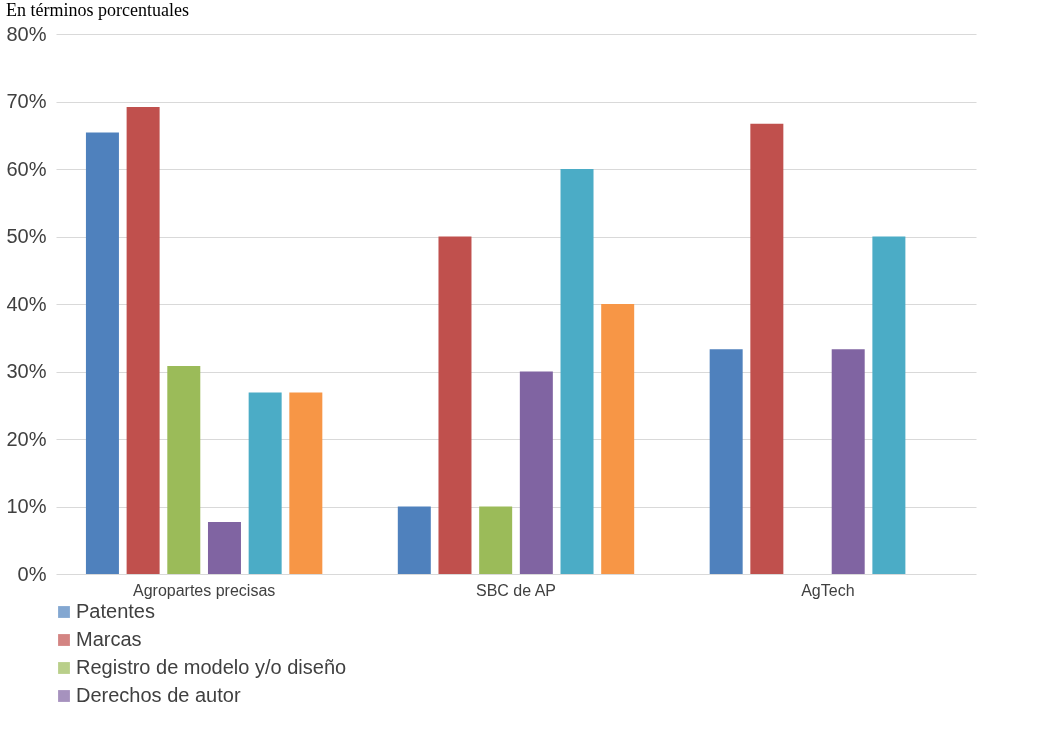 The image size is (1059, 747). I want to click on y-tick-label: 10%, so click(26, 506).